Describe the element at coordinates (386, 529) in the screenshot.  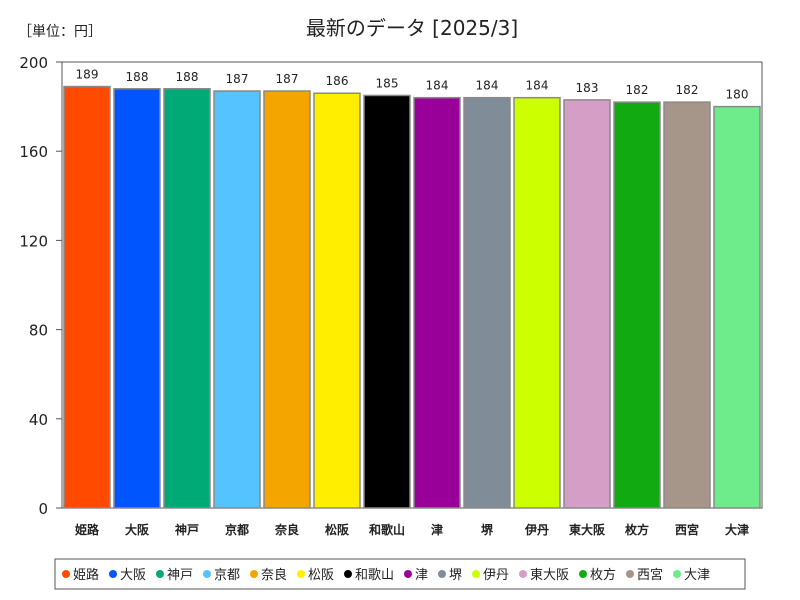
I see `x-tick-label: 和歌山` at that location.